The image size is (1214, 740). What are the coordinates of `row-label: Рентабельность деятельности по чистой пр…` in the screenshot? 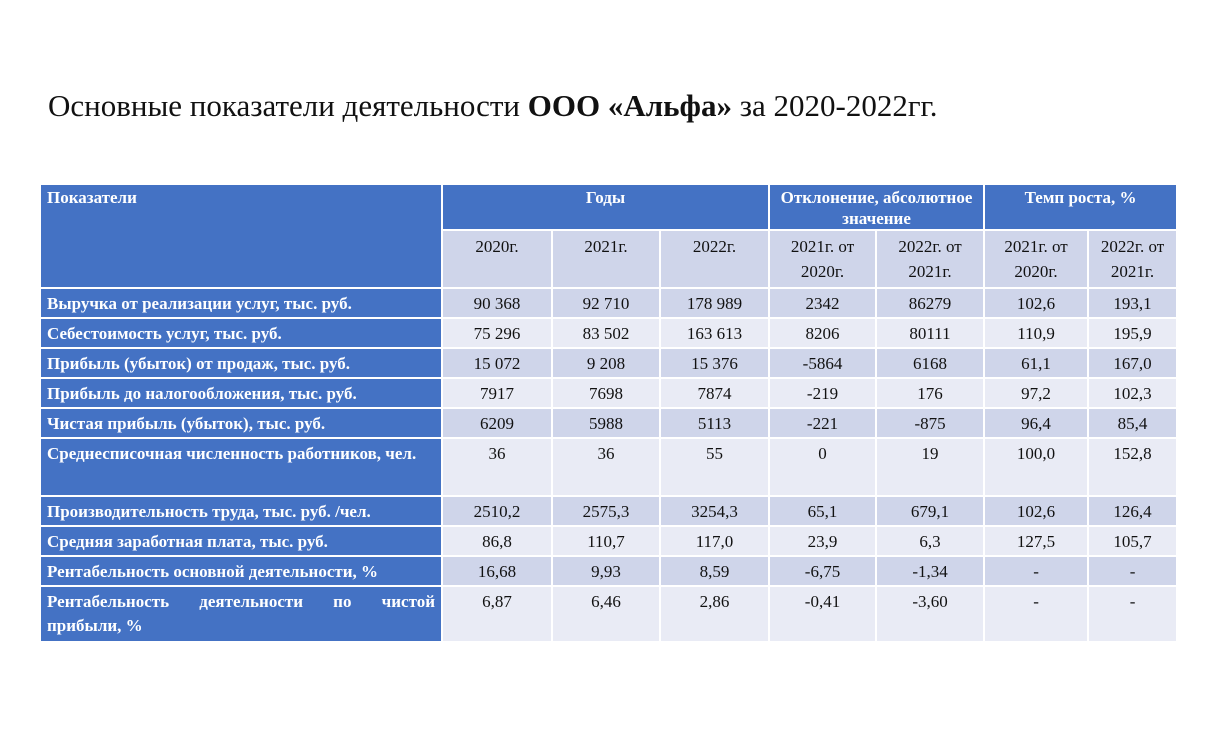 It's located at (241, 614).